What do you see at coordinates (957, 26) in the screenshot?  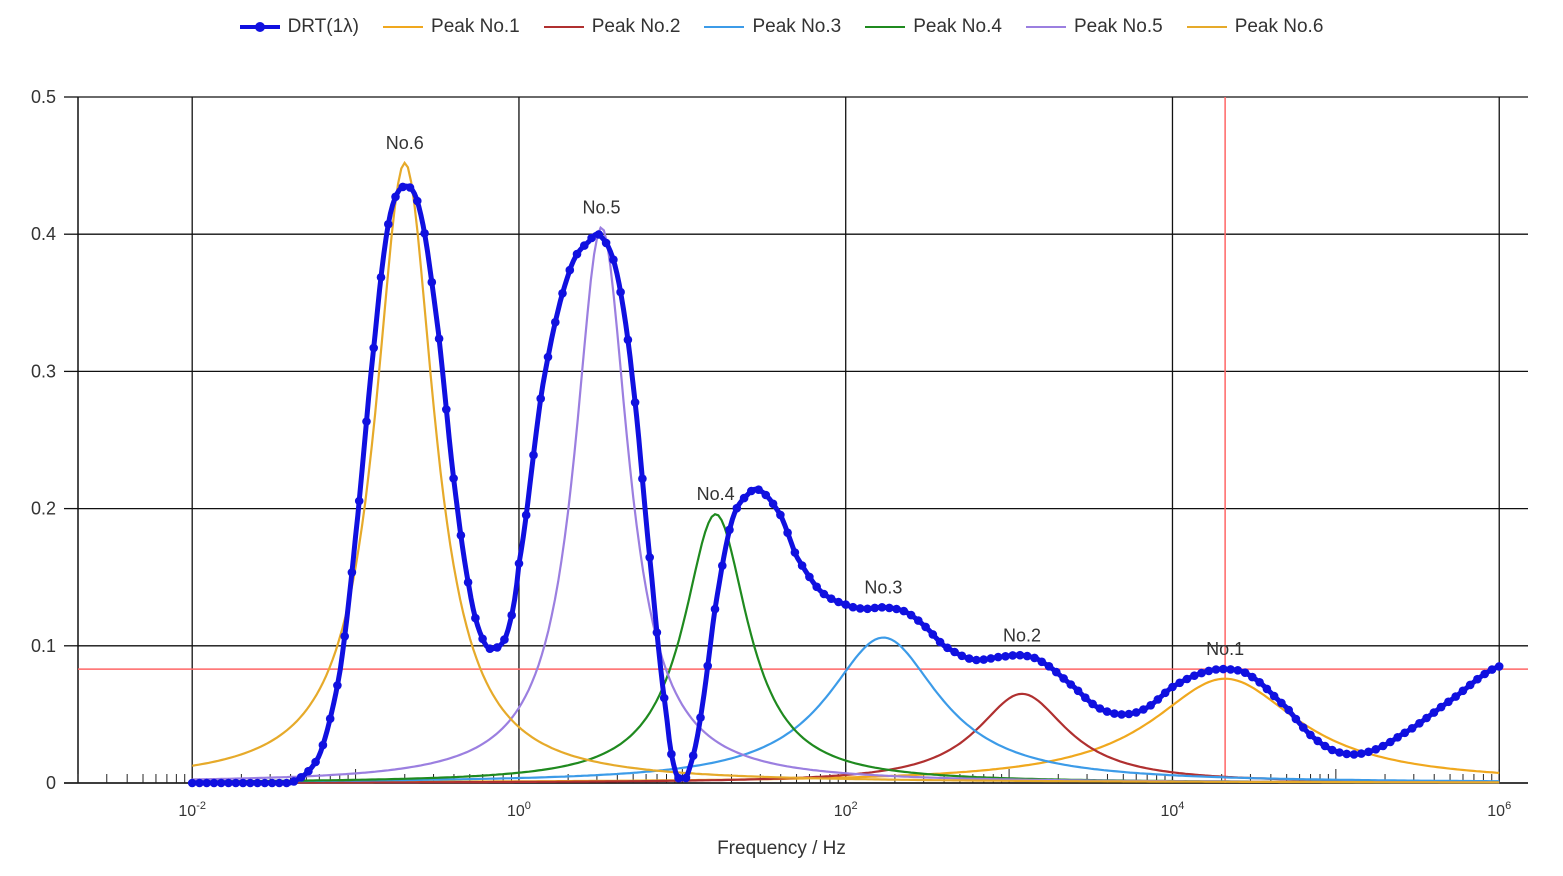 I see `legend-label: Peak No.4` at bounding box center [957, 26].